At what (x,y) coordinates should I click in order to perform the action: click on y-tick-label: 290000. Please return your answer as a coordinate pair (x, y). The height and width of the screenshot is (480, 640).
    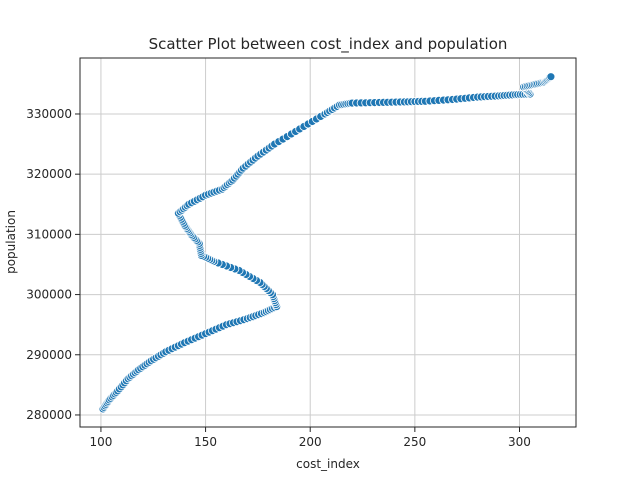
    Looking at the image, I should click on (49, 355).